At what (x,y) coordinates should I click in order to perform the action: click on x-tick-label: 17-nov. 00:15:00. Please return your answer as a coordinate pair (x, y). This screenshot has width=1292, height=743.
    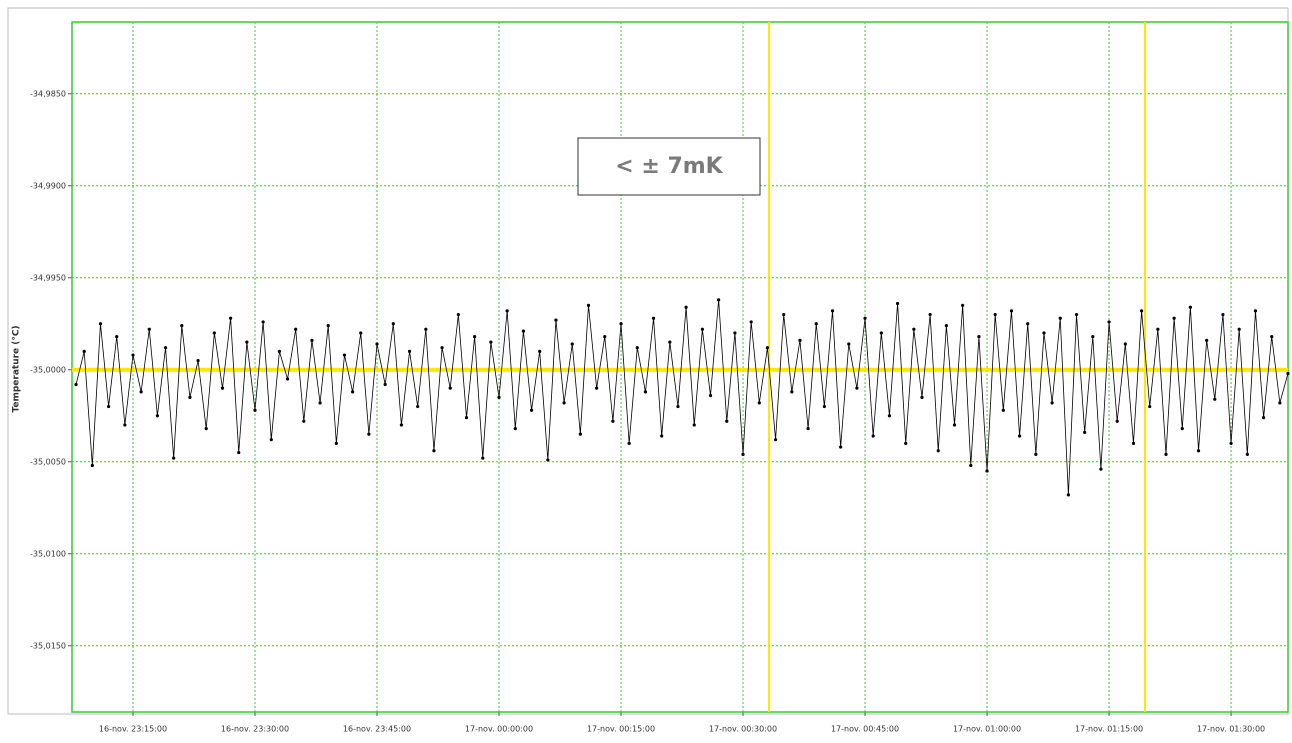
    Looking at the image, I should click on (621, 729).